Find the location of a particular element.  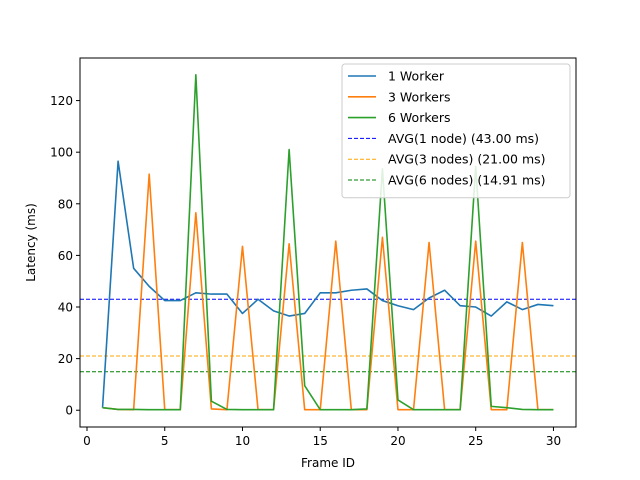

x-axis: 0 5 10 15 20 25 30 is located at coordinates (322, 437).